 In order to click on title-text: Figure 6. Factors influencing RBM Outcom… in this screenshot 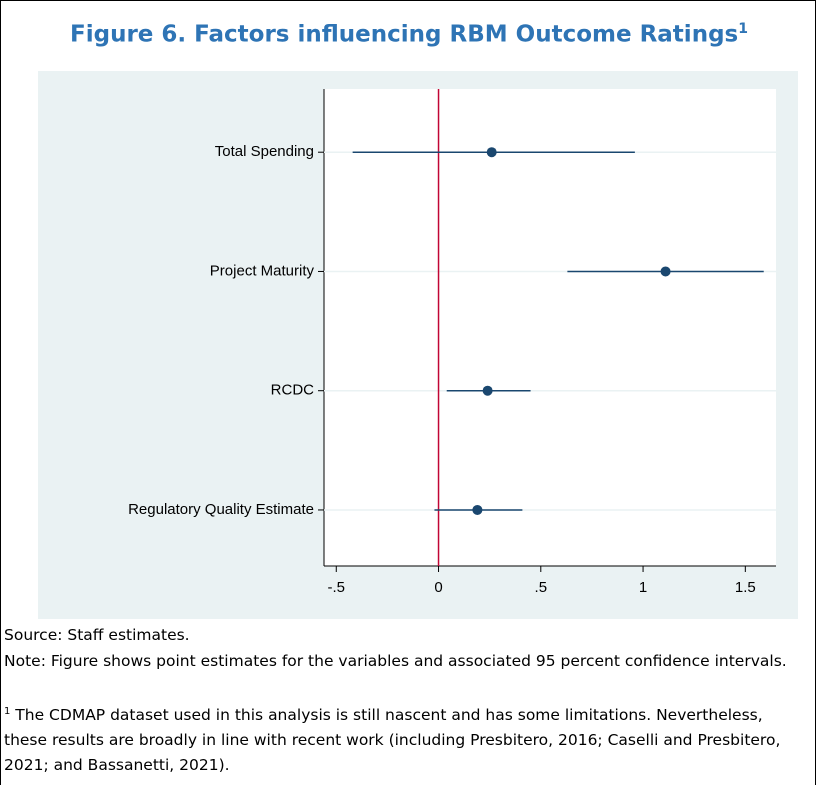, I will do `click(404, 34)`.